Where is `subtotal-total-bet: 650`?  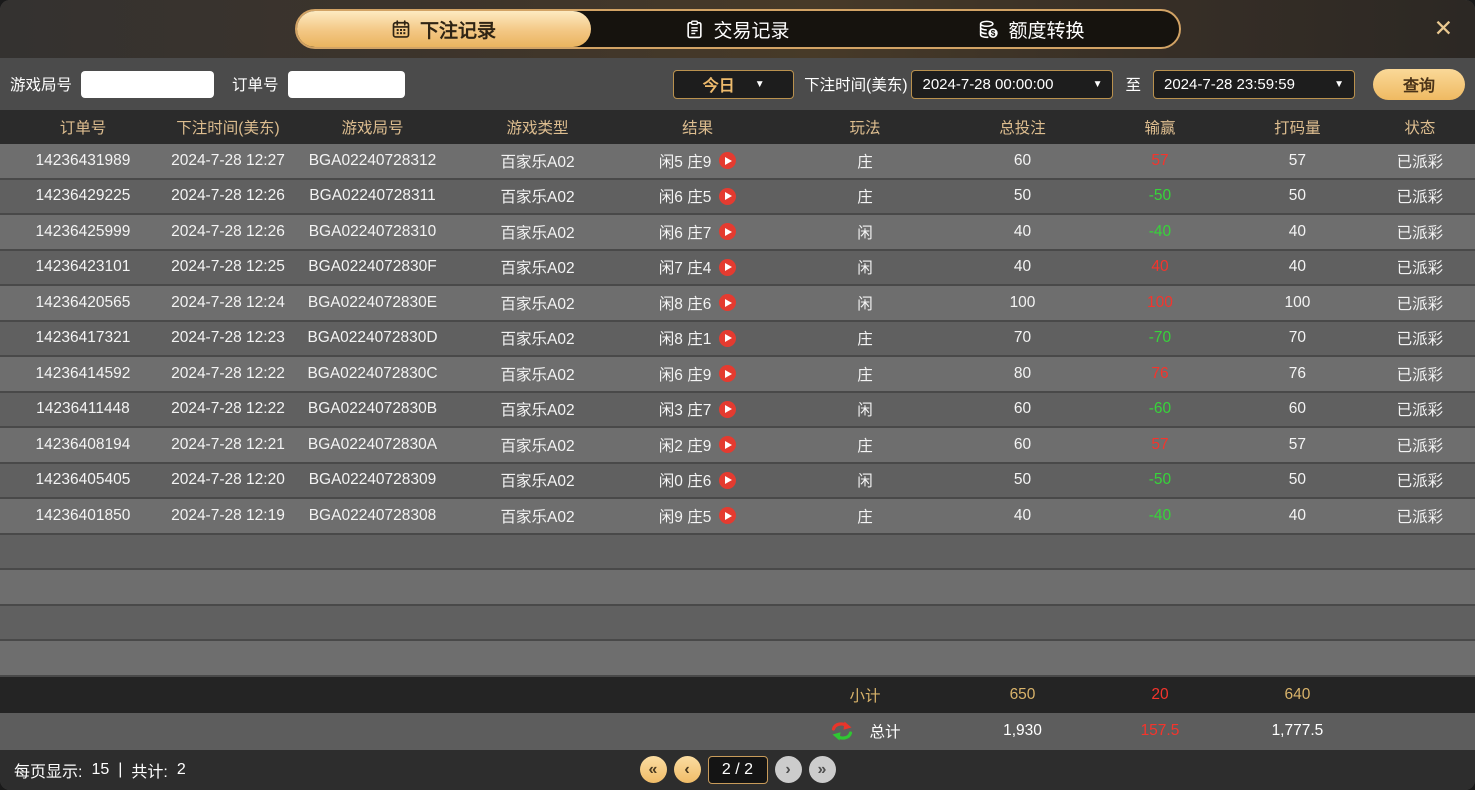 subtotal-total-bet: 650 is located at coordinates (1022, 694).